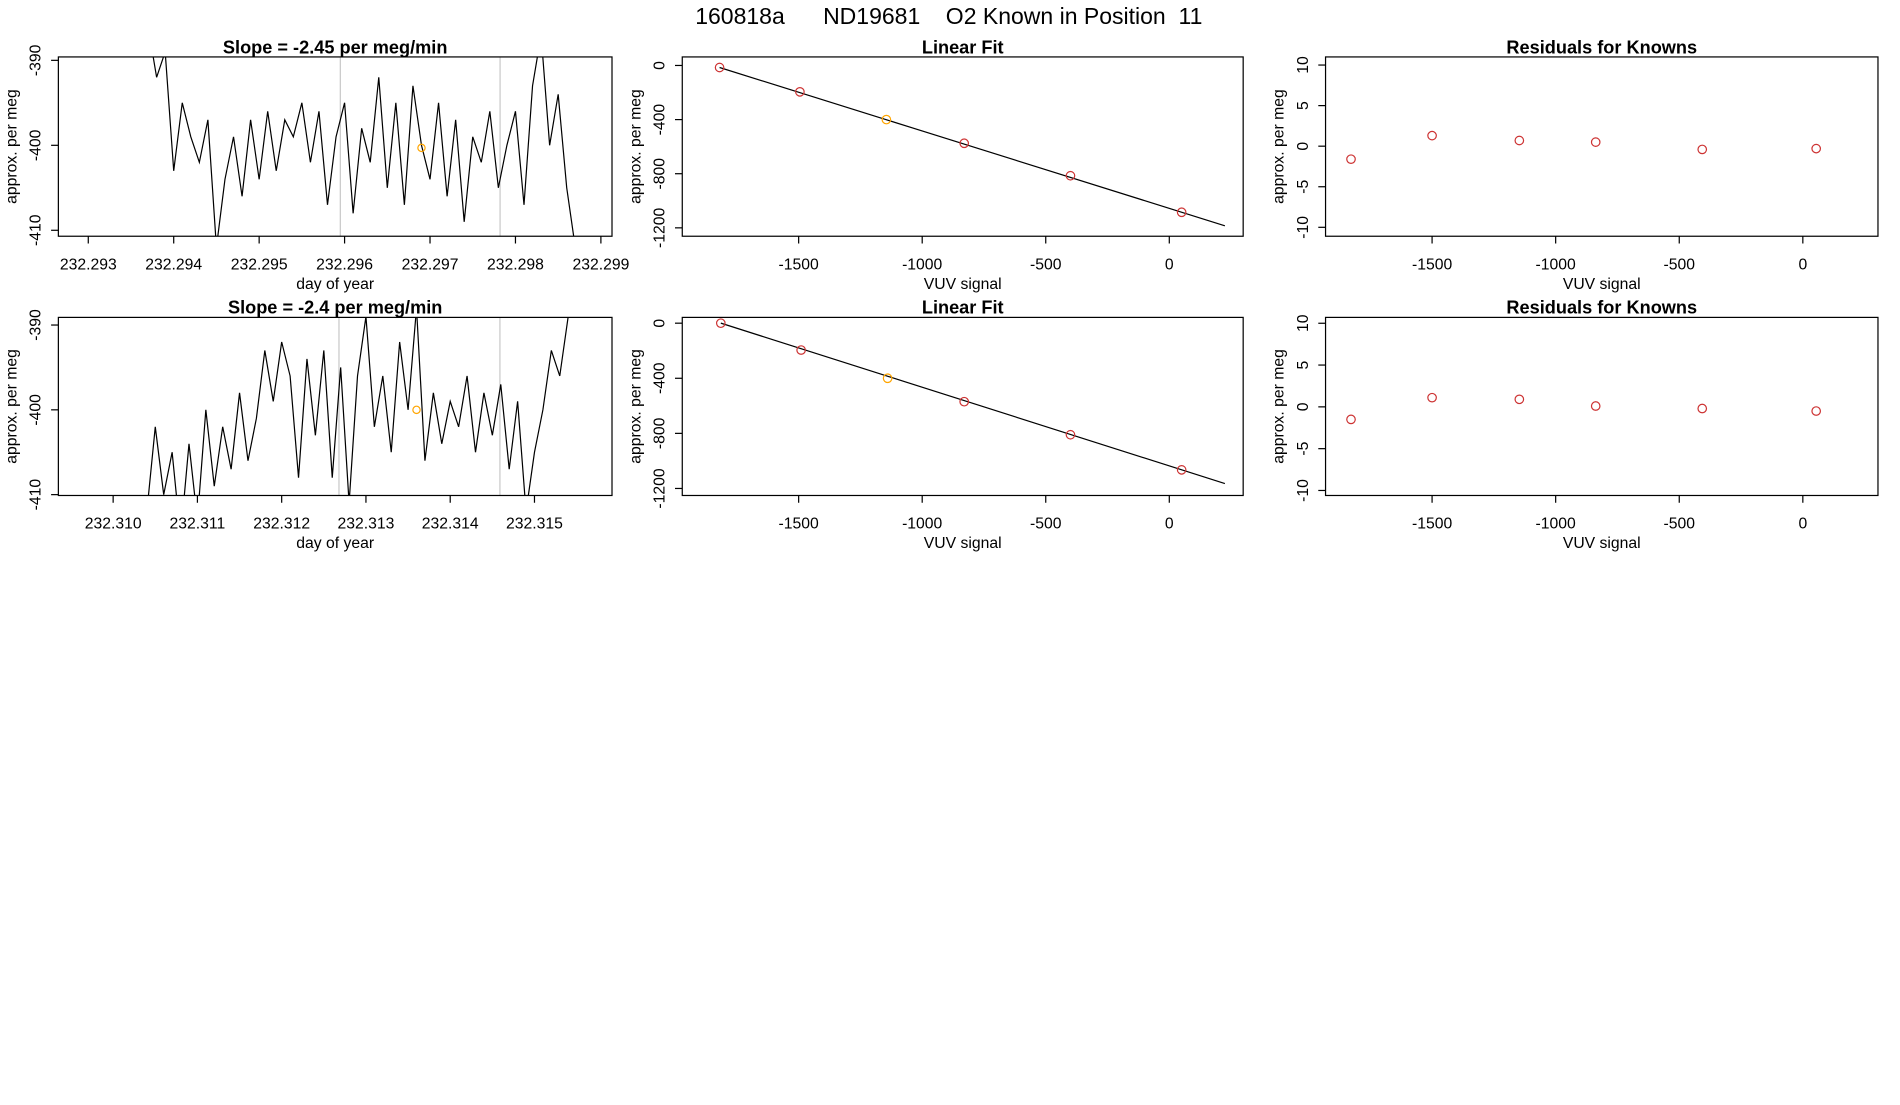 The image size is (1900, 1105). Describe the element at coordinates (173, 264) in the screenshot. I see `x-tick-label: 232.294` at that location.